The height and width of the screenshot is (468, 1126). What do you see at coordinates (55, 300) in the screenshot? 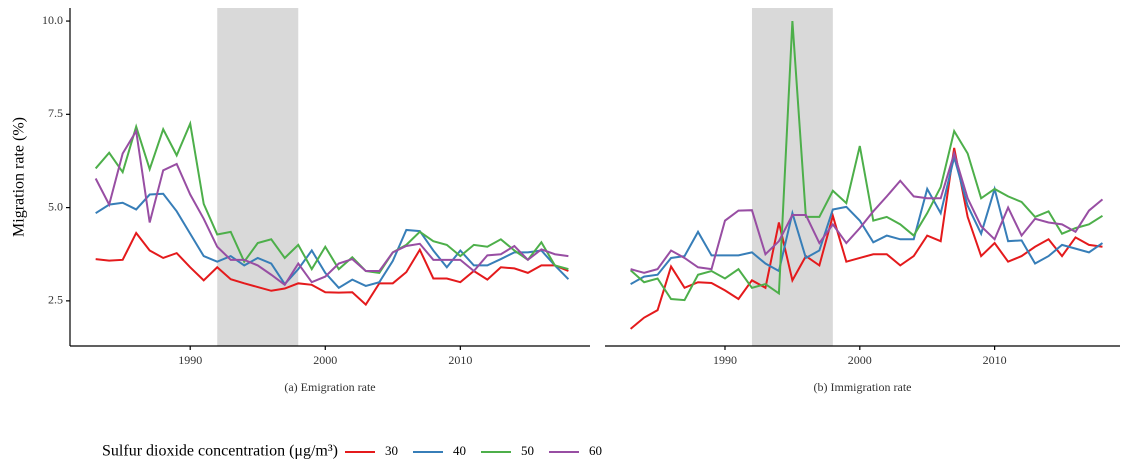
I see `y-tick-label: 2.5` at bounding box center [55, 300].